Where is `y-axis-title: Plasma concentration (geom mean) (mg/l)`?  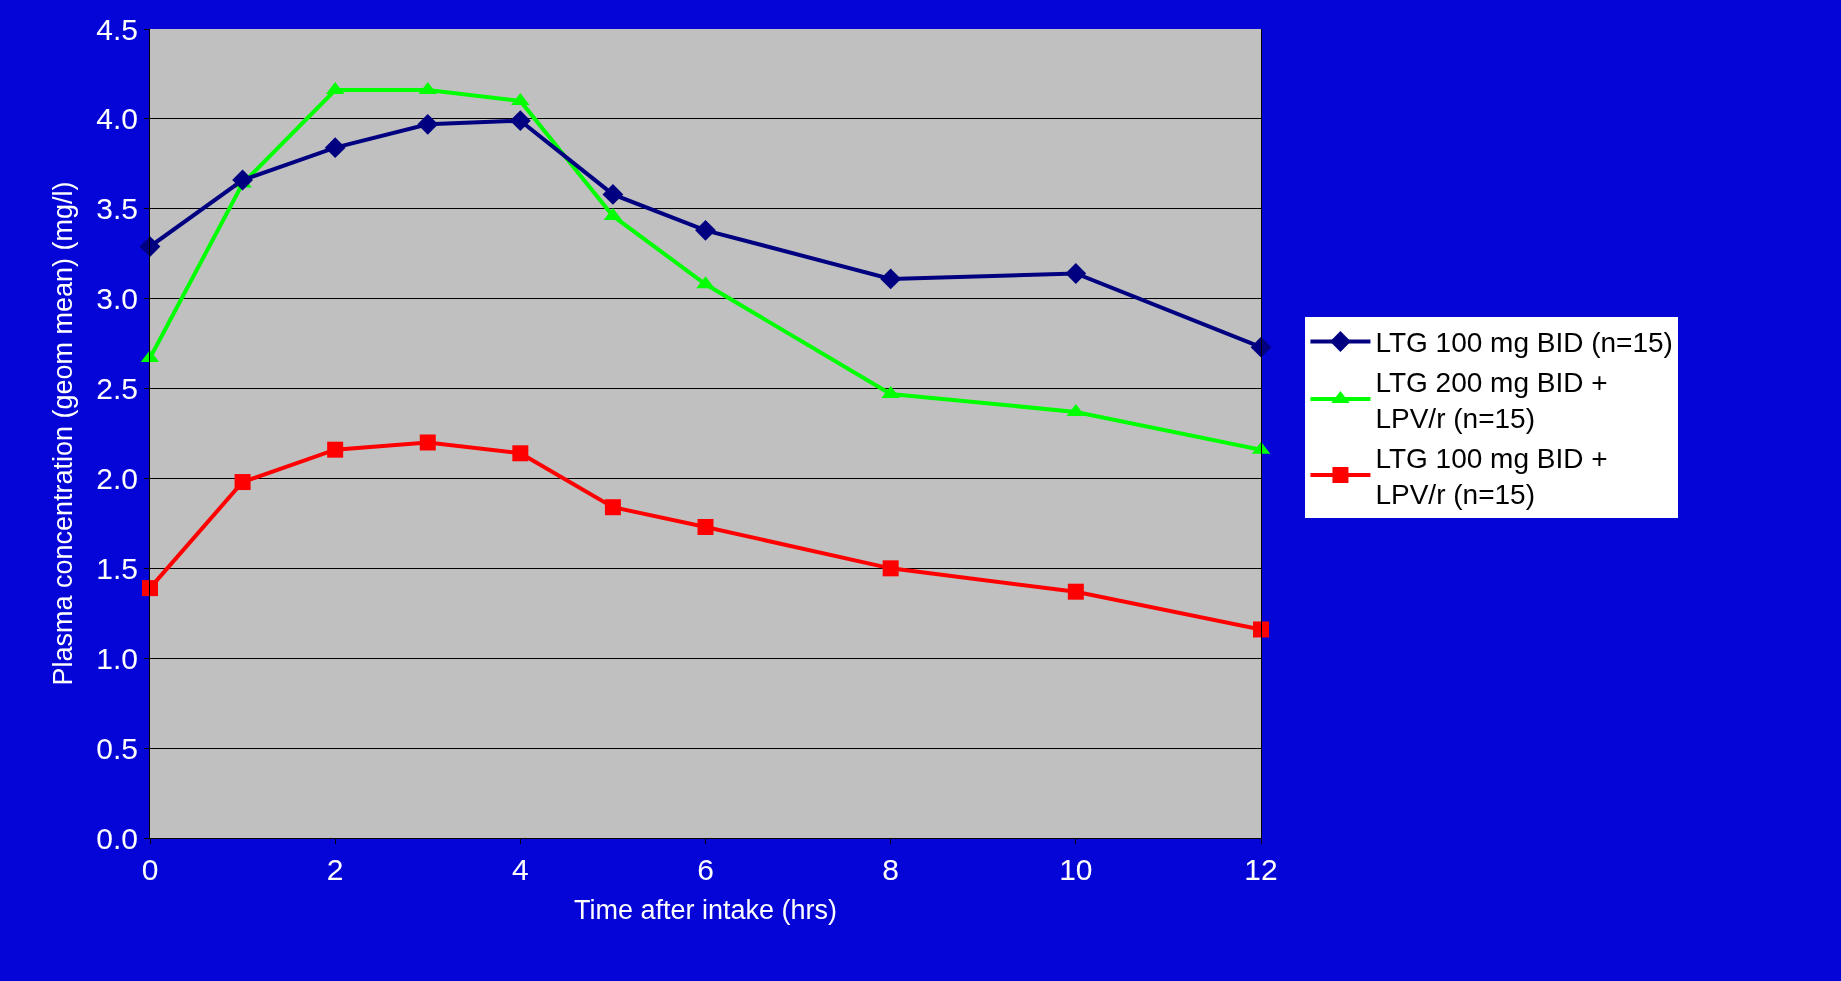 y-axis-title: Plasma concentration (geom mean) (mg/l) is located at coordinates (63, 433).